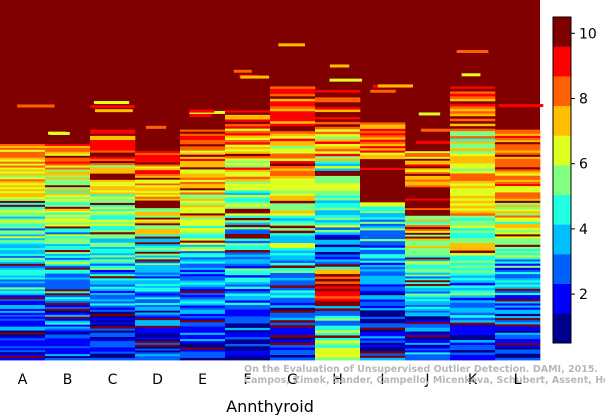 This screenshot has height=415, width=605. Describe the element at coordinates (562, 32) in the screenshot. I see `colorbar-segment` at that location.